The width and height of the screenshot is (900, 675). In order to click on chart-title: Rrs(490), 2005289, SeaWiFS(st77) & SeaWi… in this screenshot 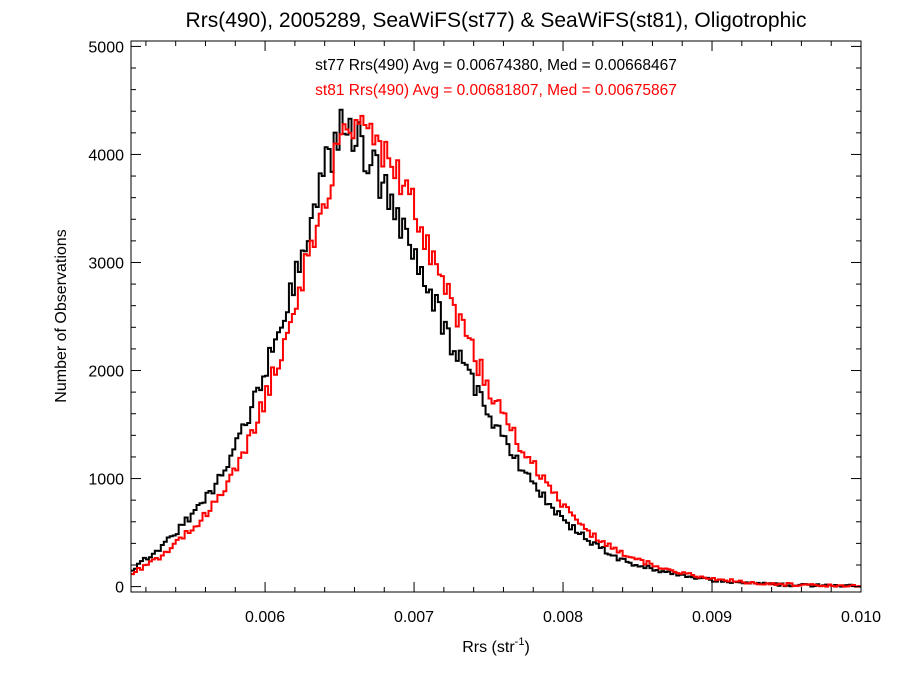, I will do `click(496, 20)`.